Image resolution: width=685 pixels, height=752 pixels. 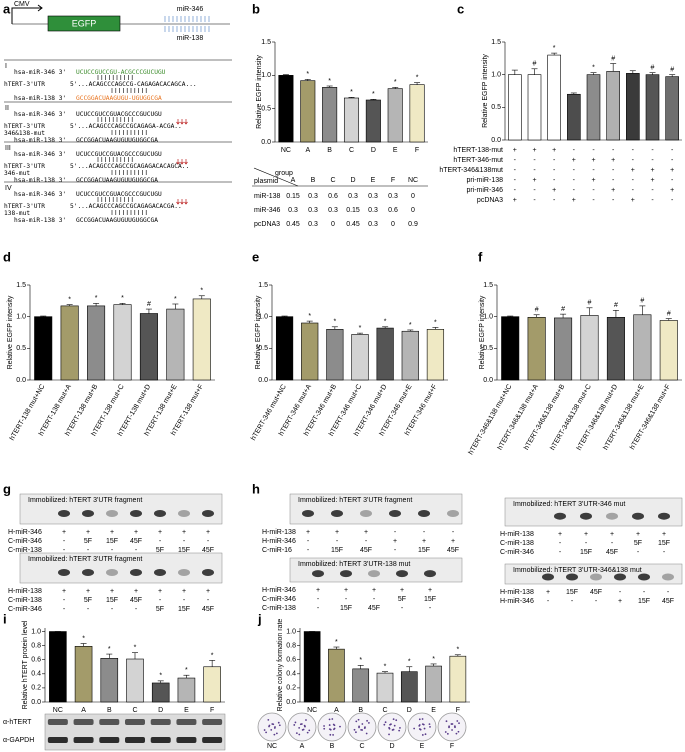 I want to click on blot-cell: 5F, so click(x=88, y=600).